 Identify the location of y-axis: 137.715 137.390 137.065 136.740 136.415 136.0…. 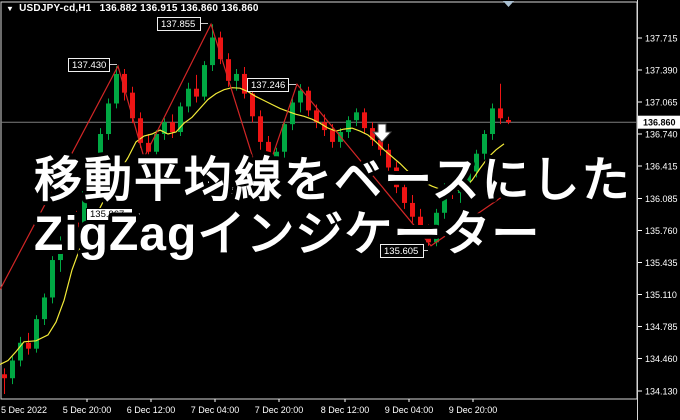
(658, 215).